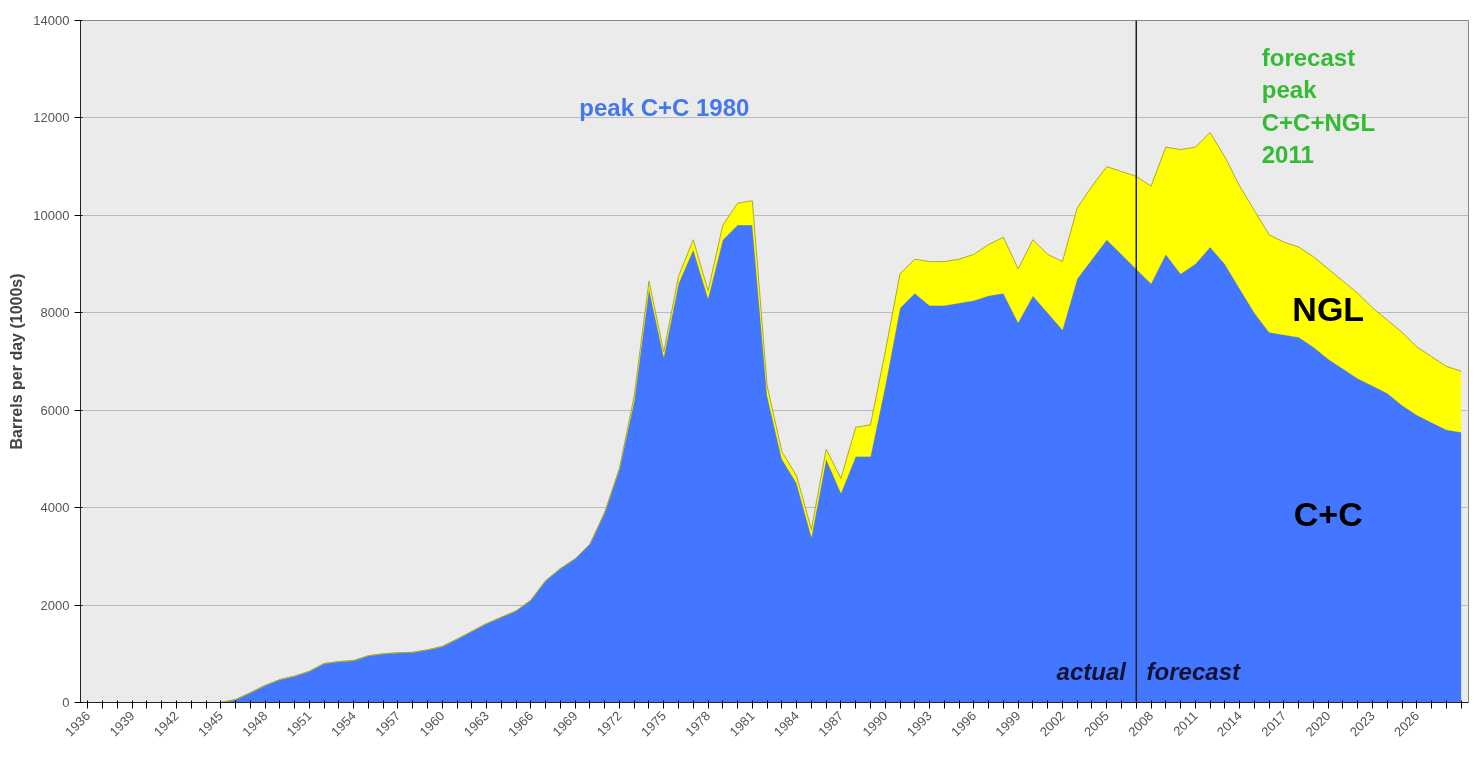 This screenshot has height=762, width=1474. What do you see at coordinates (51, 118) in the screenshot?
I see `y-tick-label: 12000` at bounding box center [51, 118].